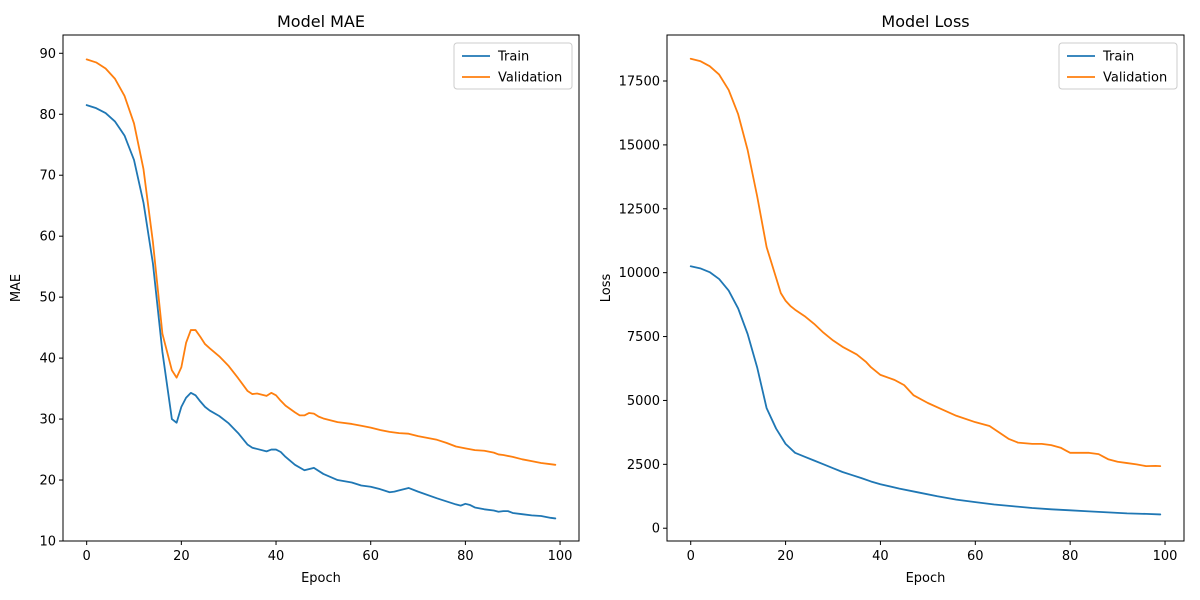 The height and width of the screenshot is (600, 1200). Describe the element at coordinates (639, 209) in the screenshot. I see `y-tick-label: 12500` at that location.